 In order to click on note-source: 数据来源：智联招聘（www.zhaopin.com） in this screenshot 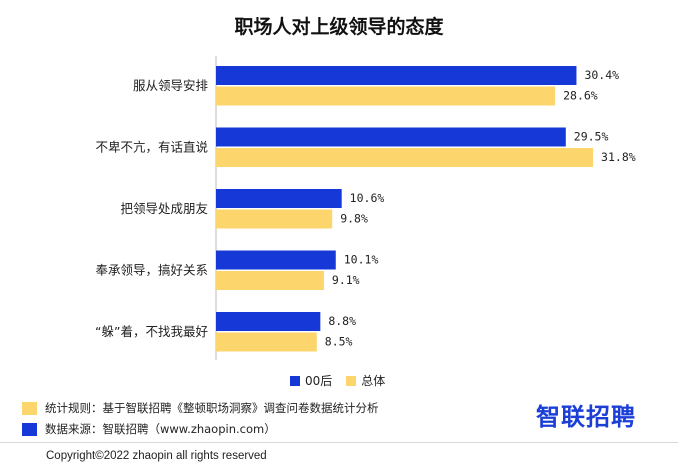, I will do `click(200, 429)`.